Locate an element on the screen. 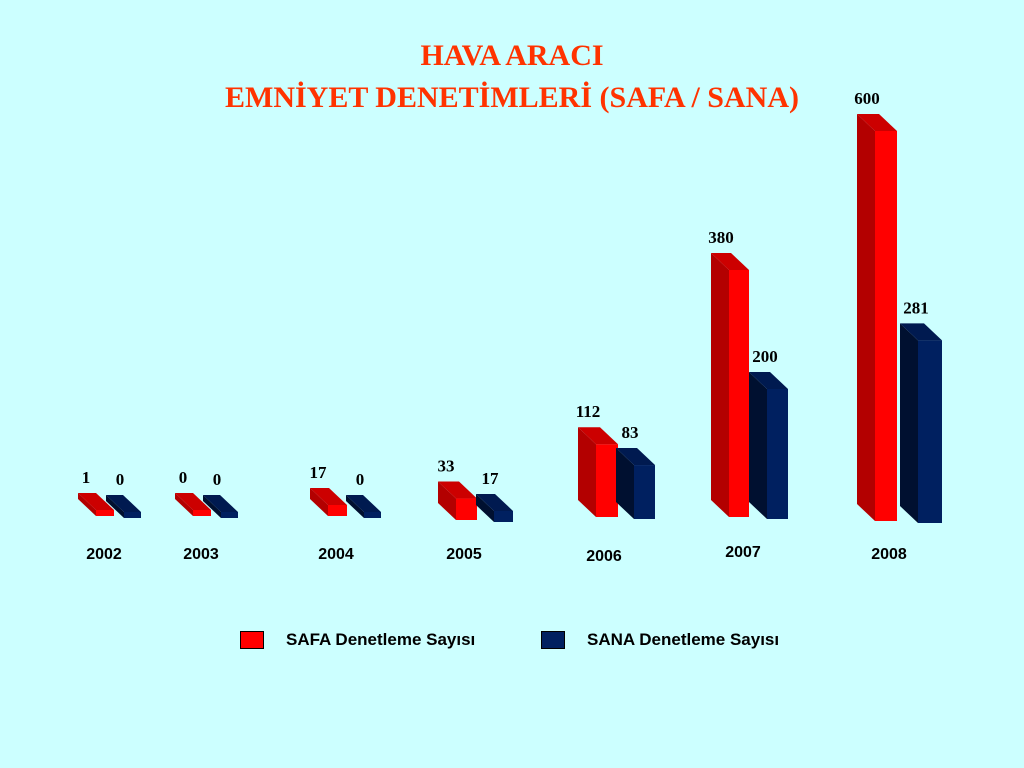 Image resolution: width=1024 pixels, height=768 pixels. bar-sana-2008-top is located at coordinates (921, 332).